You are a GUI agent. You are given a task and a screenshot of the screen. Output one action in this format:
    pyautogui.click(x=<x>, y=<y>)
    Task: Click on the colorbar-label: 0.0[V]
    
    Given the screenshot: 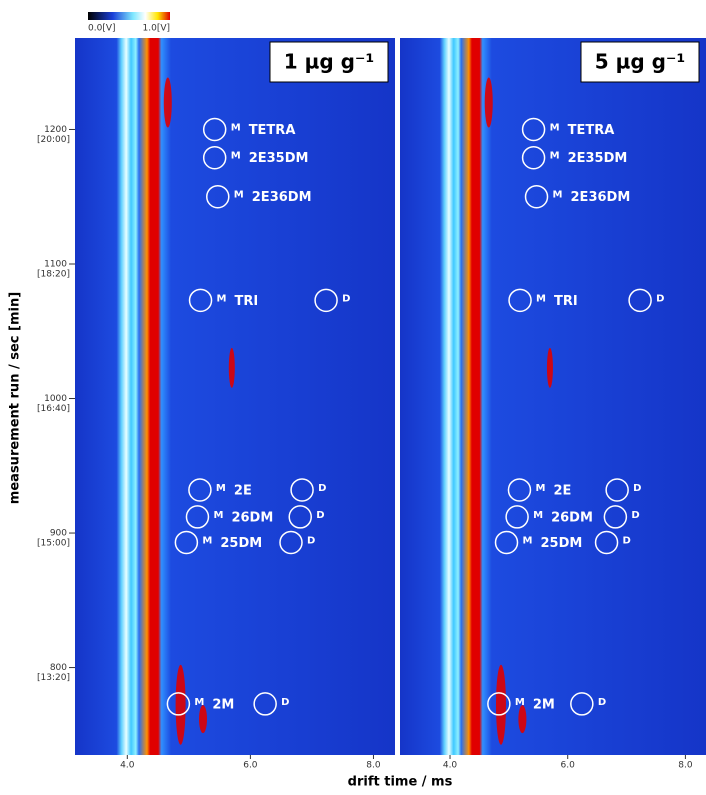 What is the action you would take?
    pyautogui.click(x=102, y=29)
    